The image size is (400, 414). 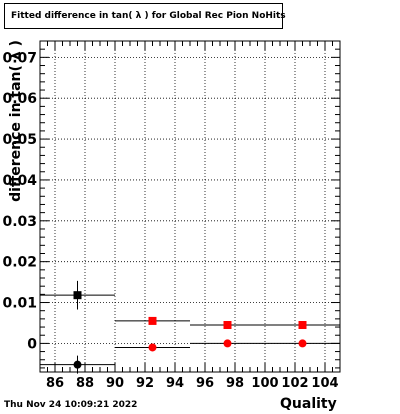 What do you see at coordinates (19, 263) in the screenshot?
I see `y-tick-label: 0.02` at bounding box center [19, 263].